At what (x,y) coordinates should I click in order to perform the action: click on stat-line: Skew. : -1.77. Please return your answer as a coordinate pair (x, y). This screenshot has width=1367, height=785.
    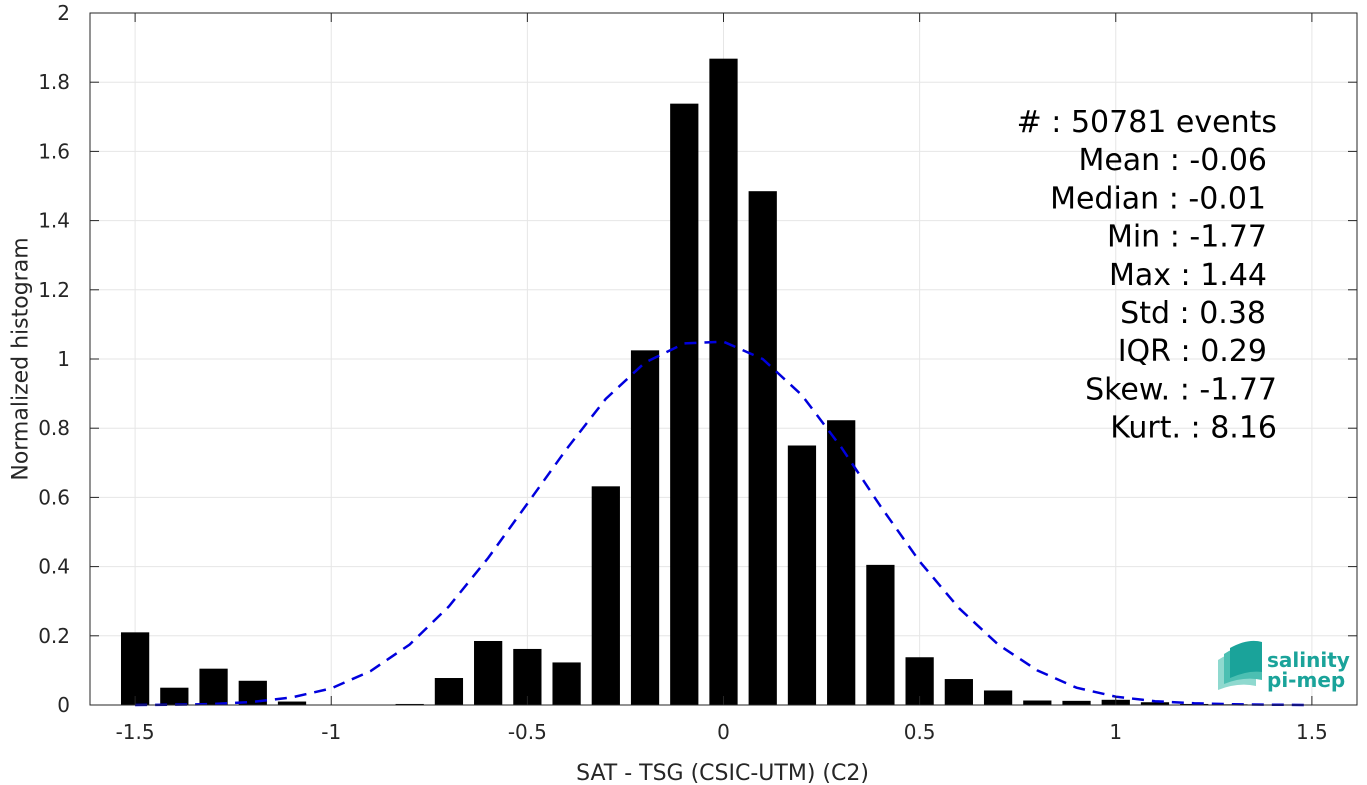
    Looking at the image, I should click on (1181, 389).